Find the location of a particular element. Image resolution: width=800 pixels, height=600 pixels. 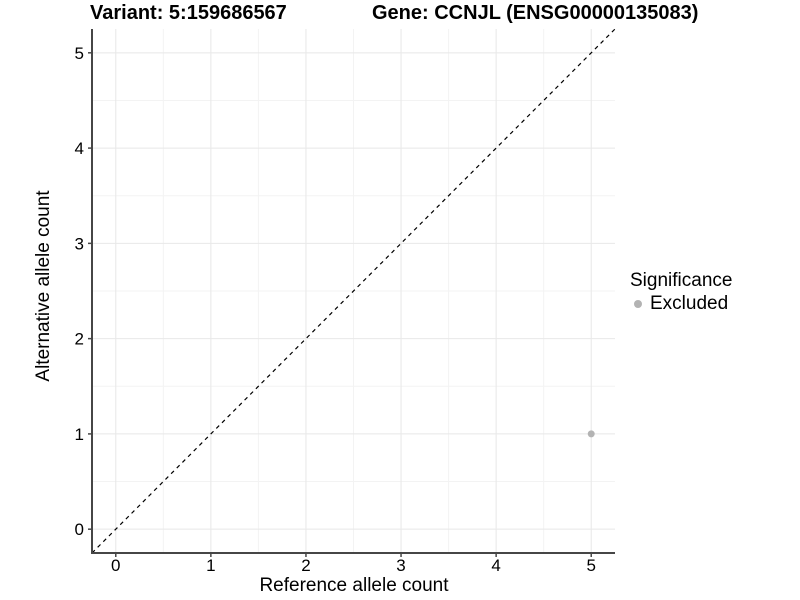

y-tick-label: 1 is located at coordinates (79, 434).